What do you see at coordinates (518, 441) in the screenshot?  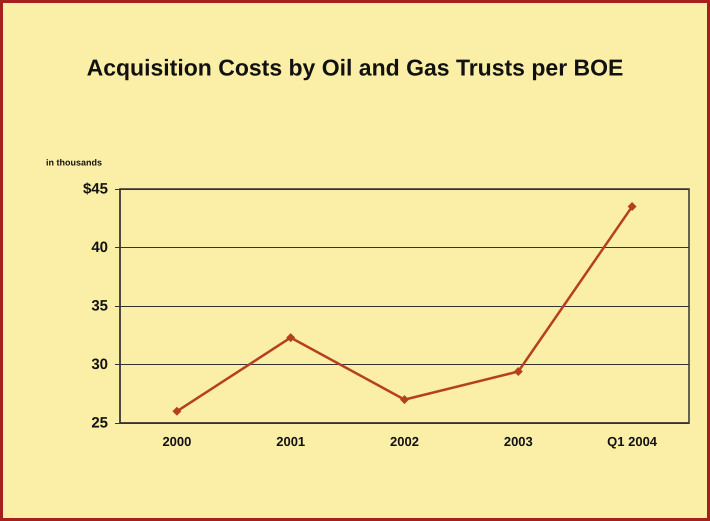 I see `x-tick-label: 2003` at bounding box center [518, 441].